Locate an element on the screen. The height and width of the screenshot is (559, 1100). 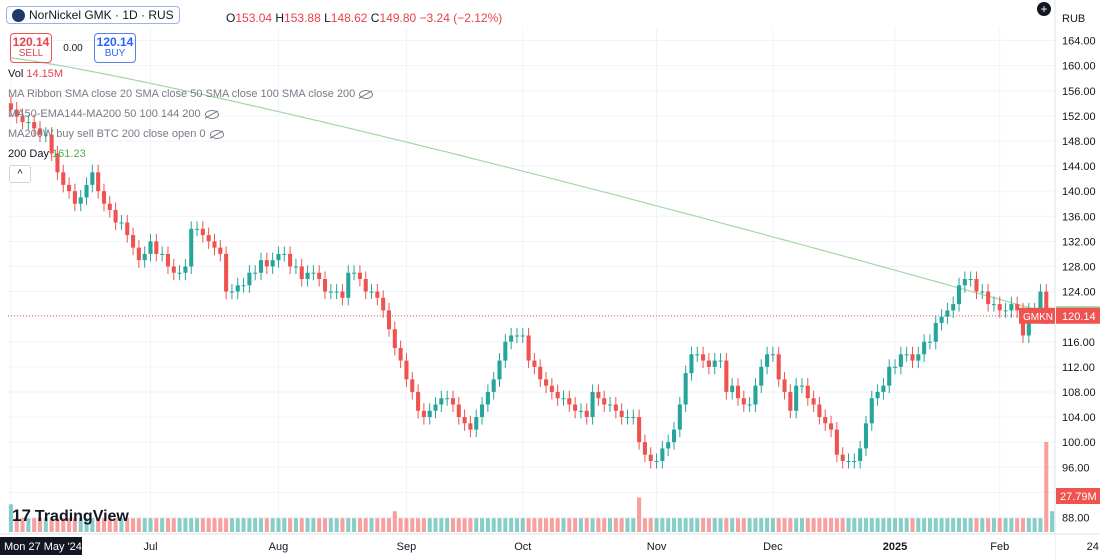
ma200w-indicator: MA200W buy sell BTC 200 close open 0 is located at coordinates (116, 134).